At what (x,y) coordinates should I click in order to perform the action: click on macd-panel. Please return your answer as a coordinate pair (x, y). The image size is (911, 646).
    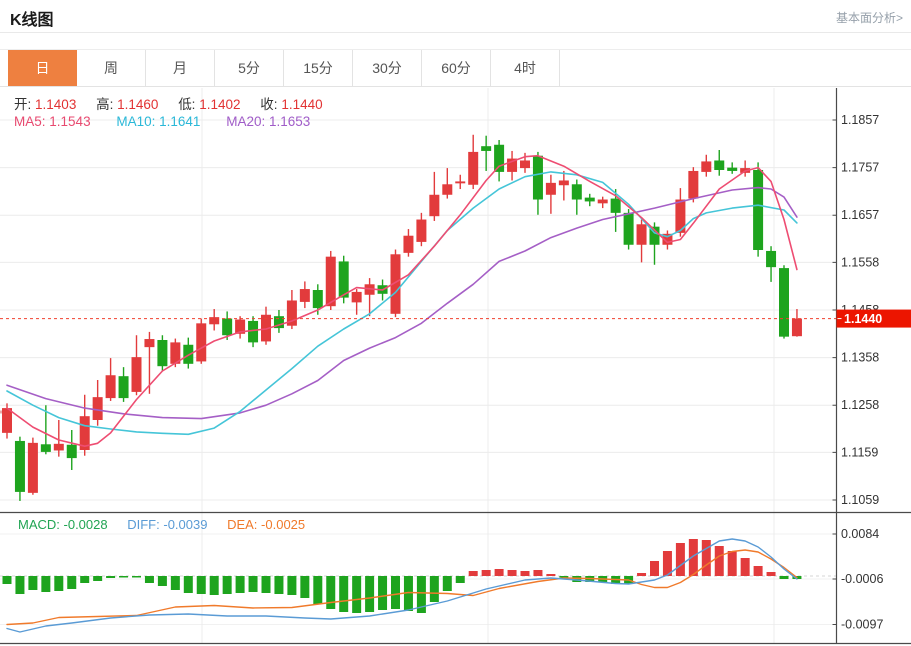
    Looking at the image, I should click on (402, 585).